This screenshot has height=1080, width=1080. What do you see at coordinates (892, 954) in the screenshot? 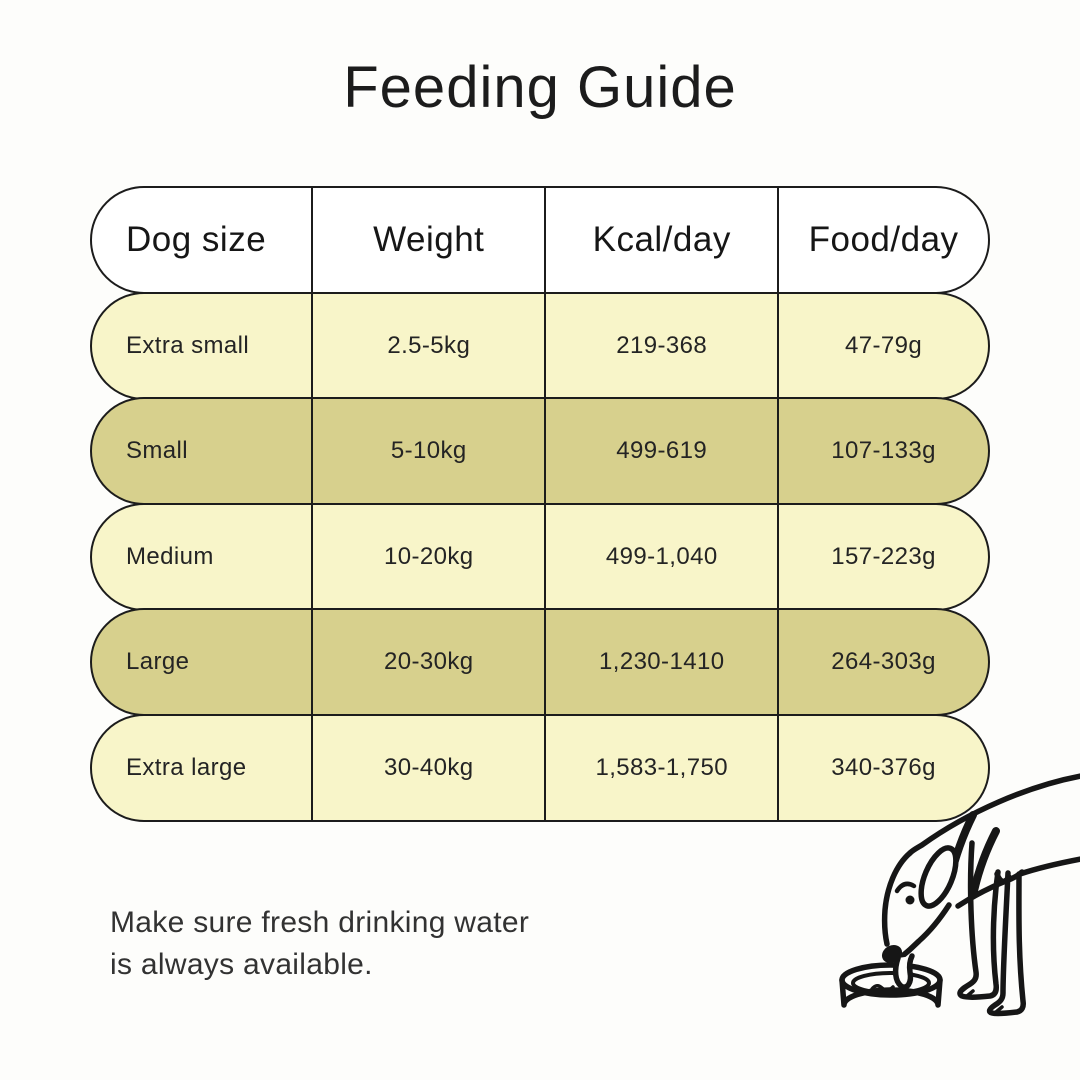
I see `dog-nose` at bounding box center [892, 954].